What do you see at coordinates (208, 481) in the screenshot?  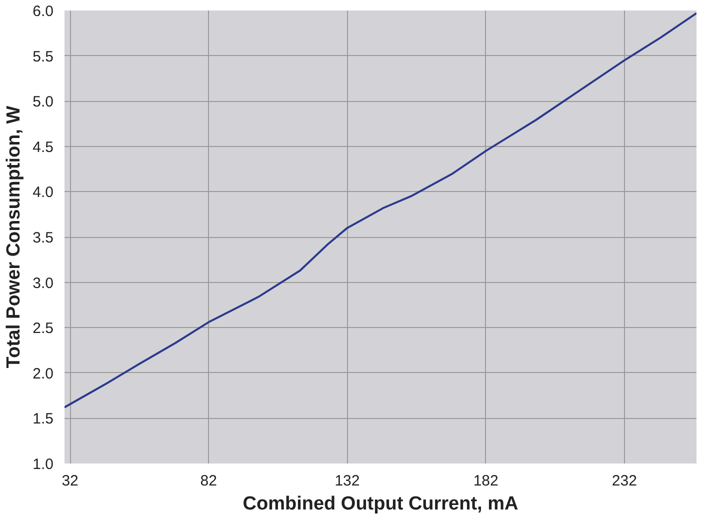 I see `x-tick-label: 82` at bounding box center [208, 481].